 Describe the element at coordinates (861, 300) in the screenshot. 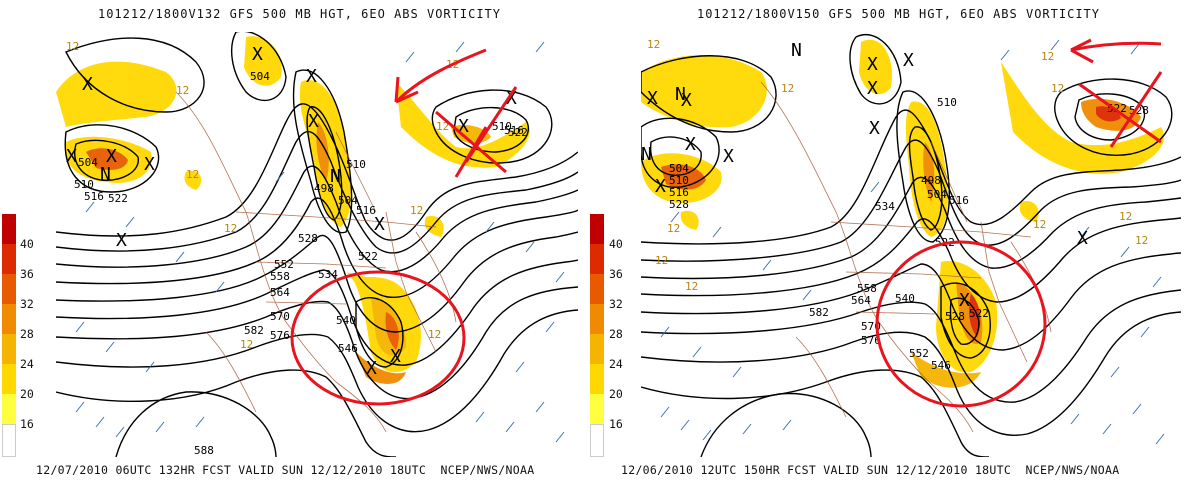

I see `height-label: 564` at that location.